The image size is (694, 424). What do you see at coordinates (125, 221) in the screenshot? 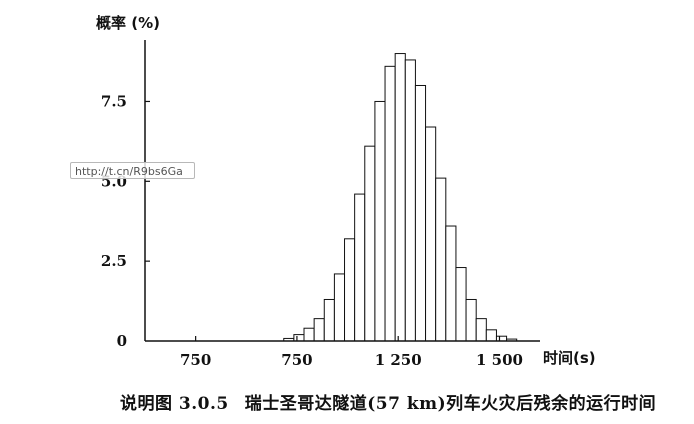
I see `y-ticks: 02.55.07.5` at bounding box center [125, 221].